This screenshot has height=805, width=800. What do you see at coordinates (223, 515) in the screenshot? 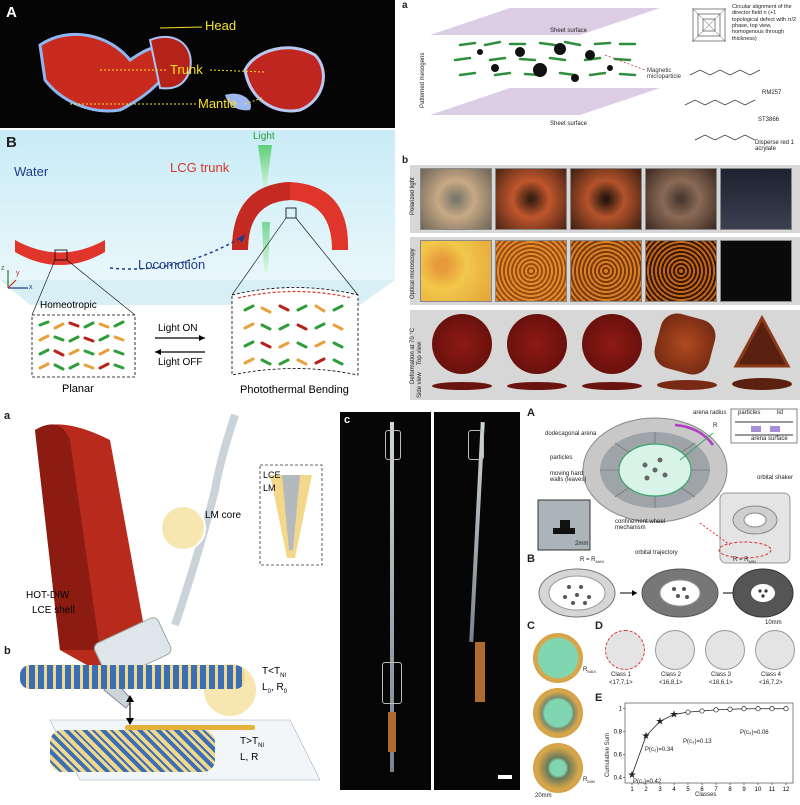
I see `lm-core-label: LM core` at bounding box center [223, 515].